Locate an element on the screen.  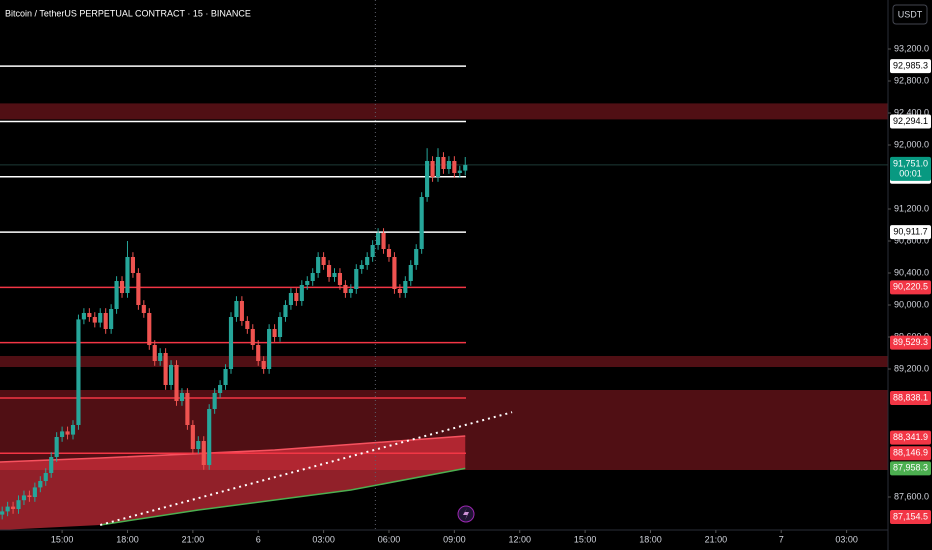
level-label: 88,838.1 is located at coordinates (910, 397).